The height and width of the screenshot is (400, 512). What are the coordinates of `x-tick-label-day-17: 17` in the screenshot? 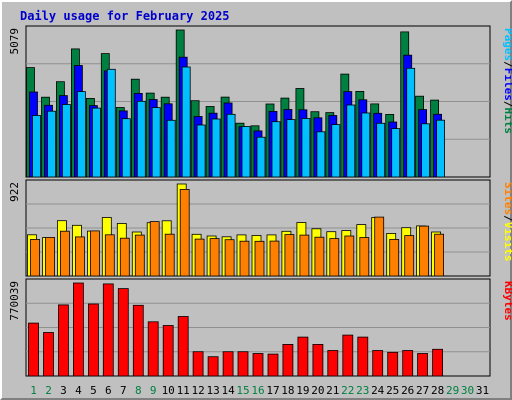 It's located at (272, 390).